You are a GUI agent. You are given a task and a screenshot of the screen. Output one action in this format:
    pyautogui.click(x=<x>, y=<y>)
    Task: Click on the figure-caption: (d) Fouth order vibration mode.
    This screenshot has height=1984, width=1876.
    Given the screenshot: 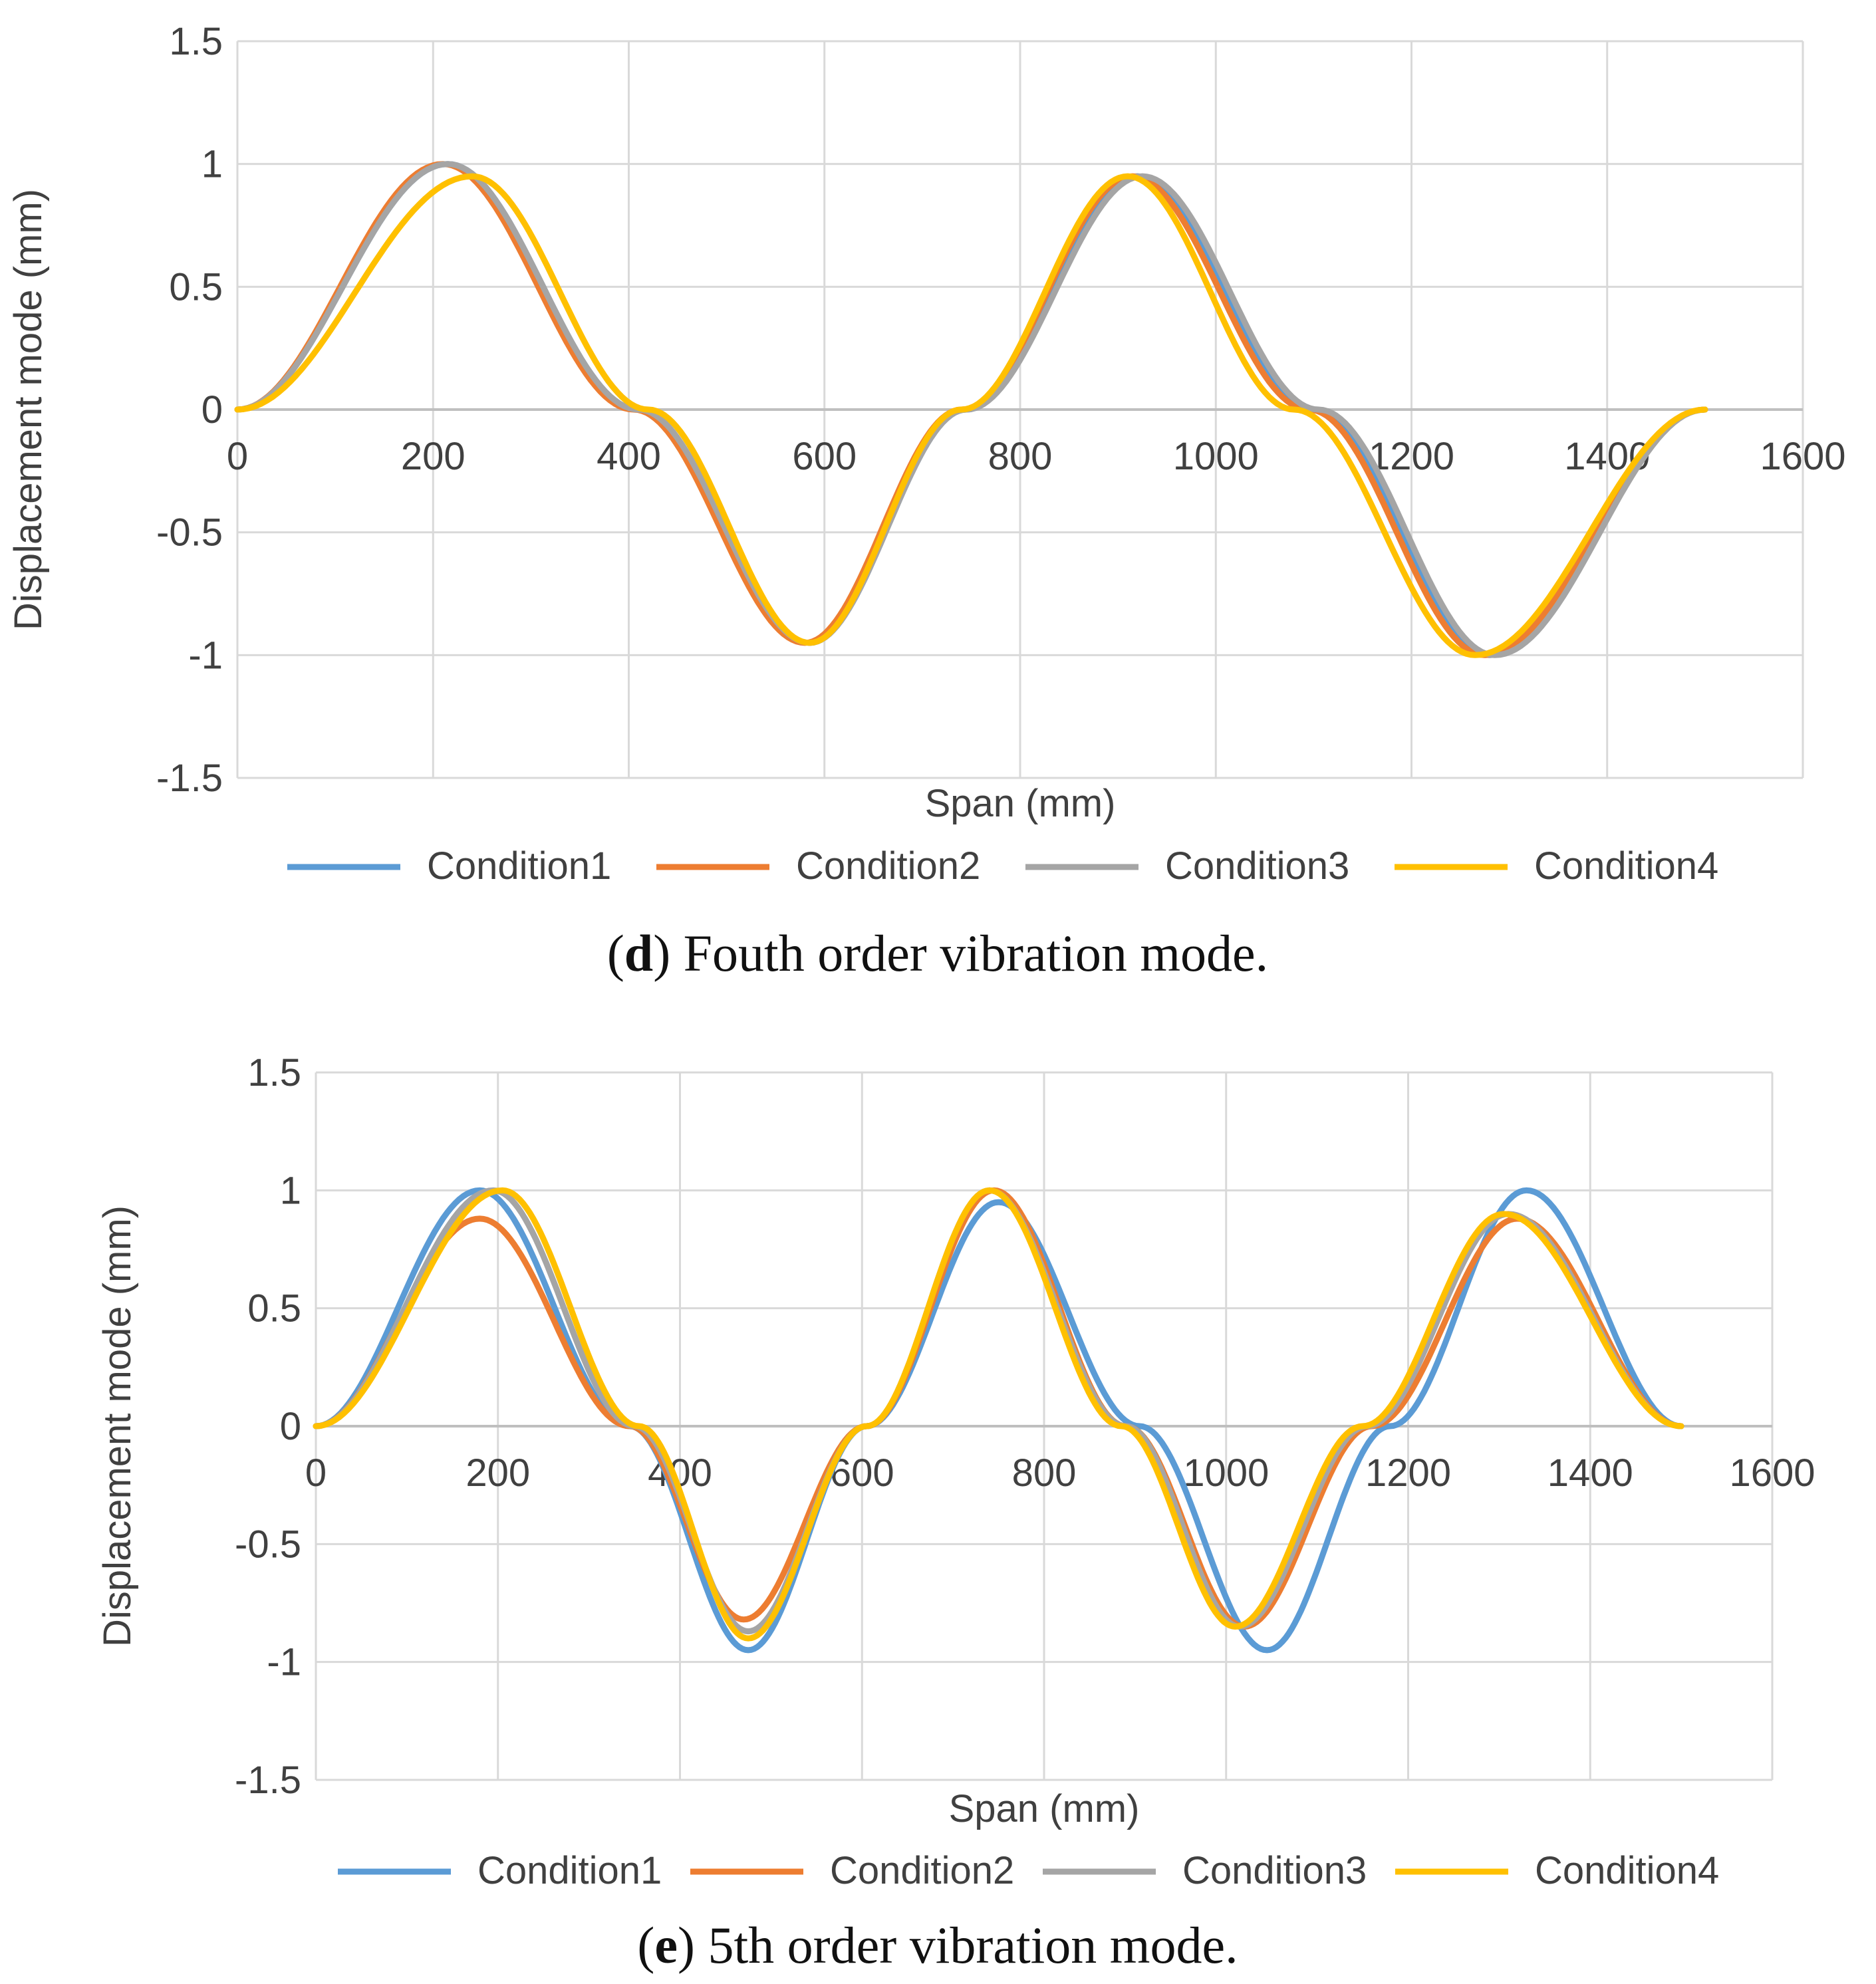 What is the action you would take?
    pyautogui.click(x=937, y=953)
    